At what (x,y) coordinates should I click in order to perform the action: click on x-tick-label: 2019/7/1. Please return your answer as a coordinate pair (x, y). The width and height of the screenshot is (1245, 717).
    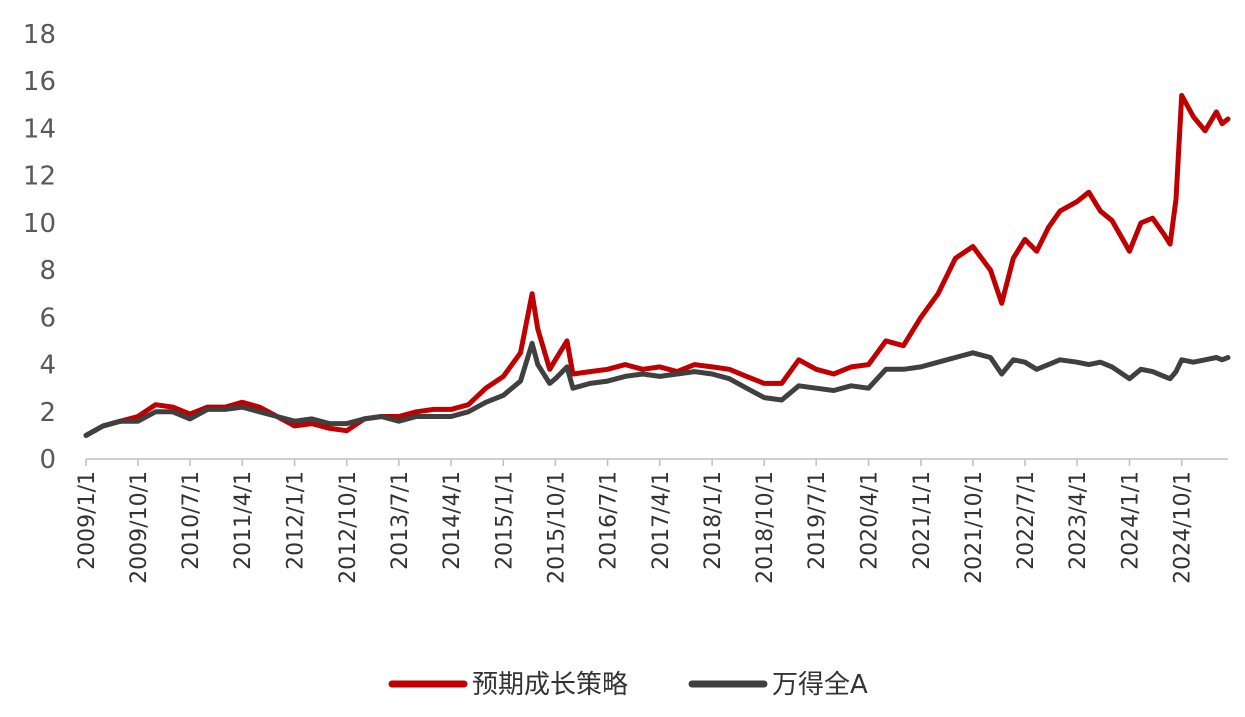
    Looking at the image, I should click on (817, 520).